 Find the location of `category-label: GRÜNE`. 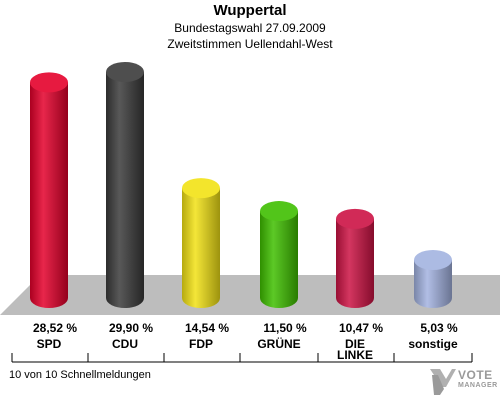

category-label: GRÜNE is located at coordinates (278, 343).